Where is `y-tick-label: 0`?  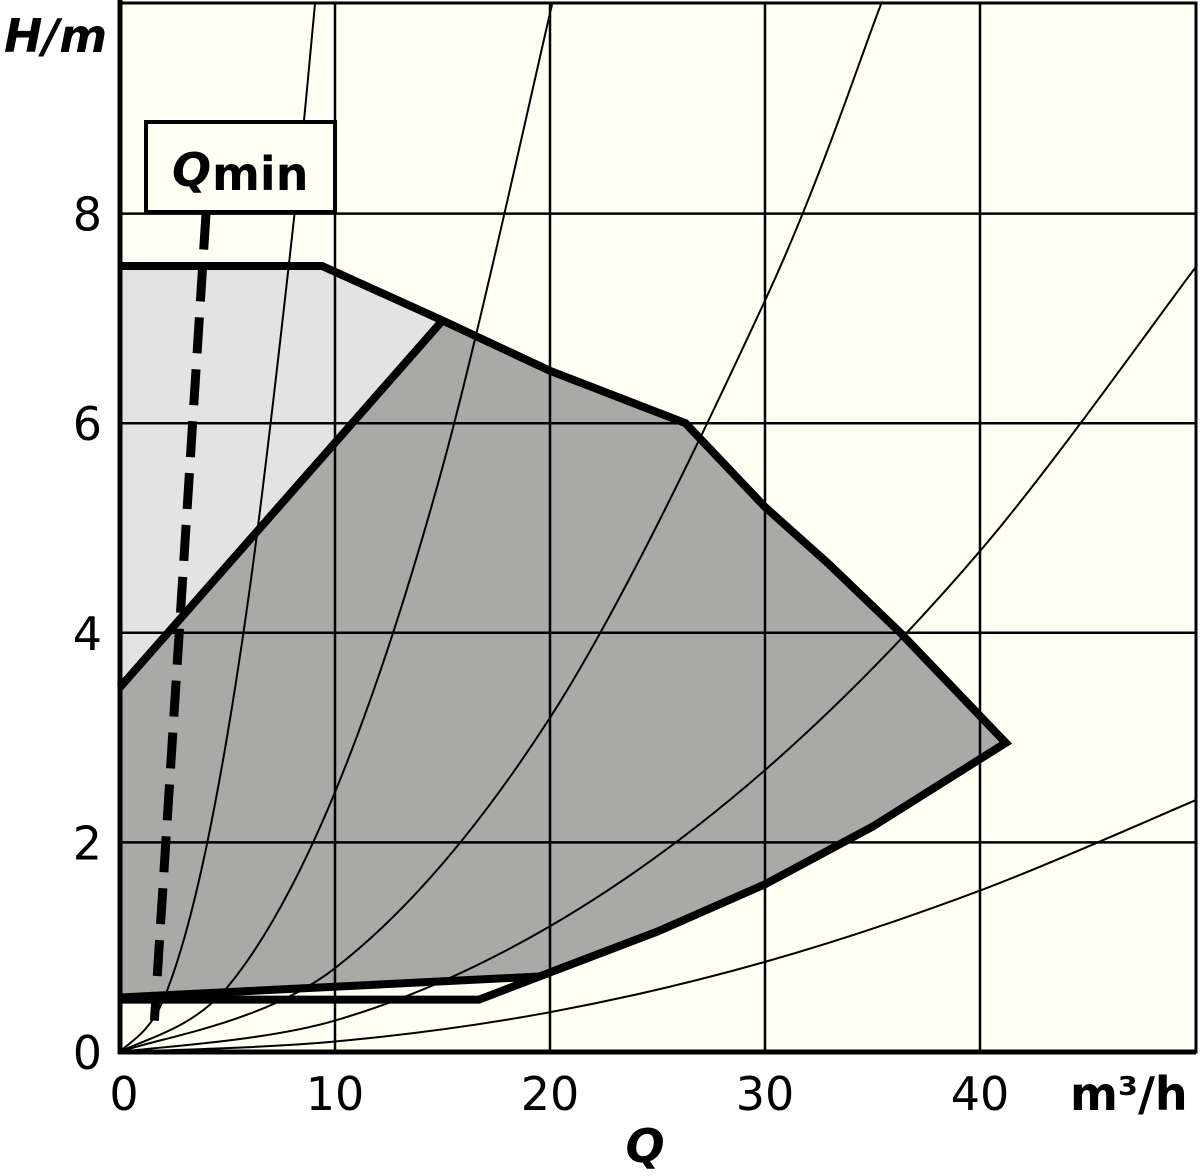
y-tick-label: 0 is located at coordinates (87, 1053).